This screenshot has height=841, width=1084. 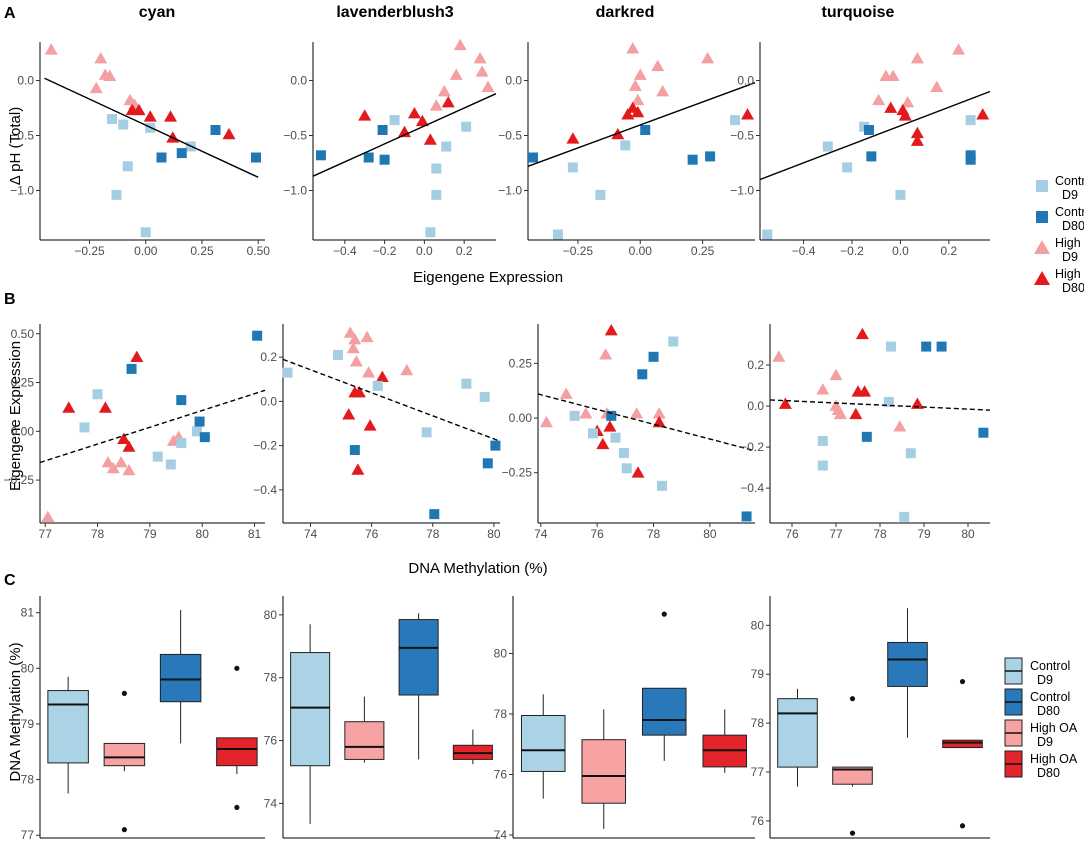 What do you see at coordinates (124, 754) in the screenshot?
I see `row-c-cyan-box-highoa-d9` at bounding box center [124, 754].